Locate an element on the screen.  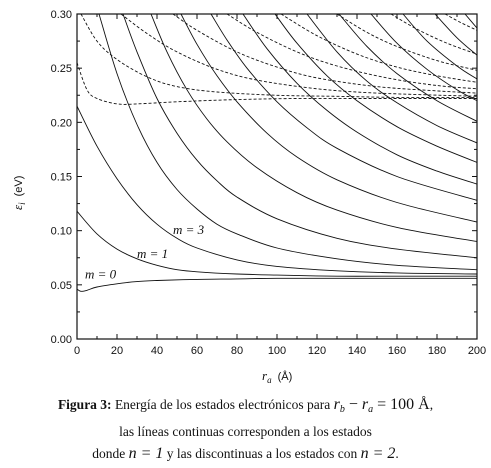
x-axis-symbol: r is located at coordinates (265, 375).